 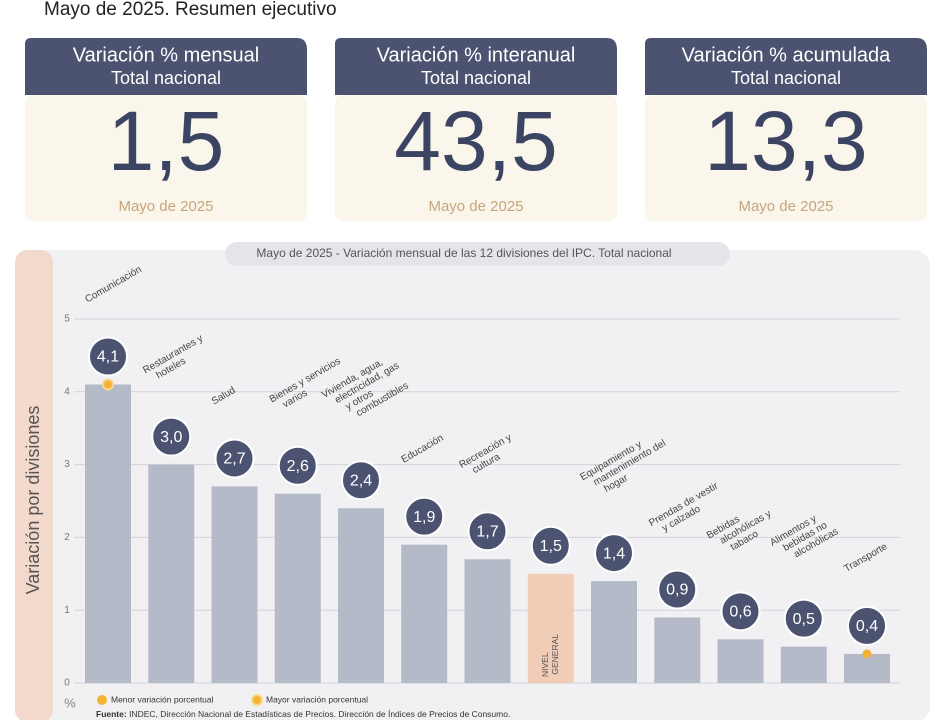 I want to click on y-label-strip, so click(x=34, y=486).